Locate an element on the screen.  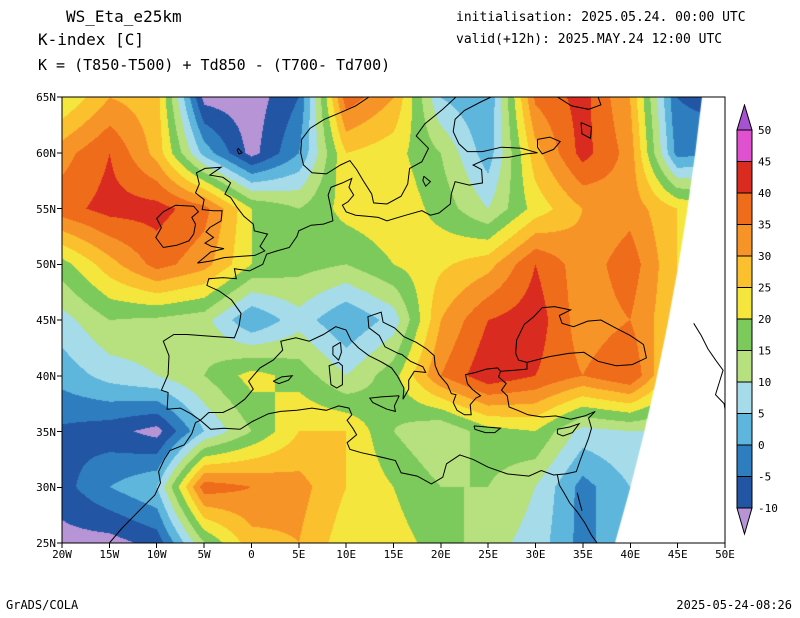
init-time: initialisation: 2025.05.24. 00:00 UTC is located at coordinates (601, 17).